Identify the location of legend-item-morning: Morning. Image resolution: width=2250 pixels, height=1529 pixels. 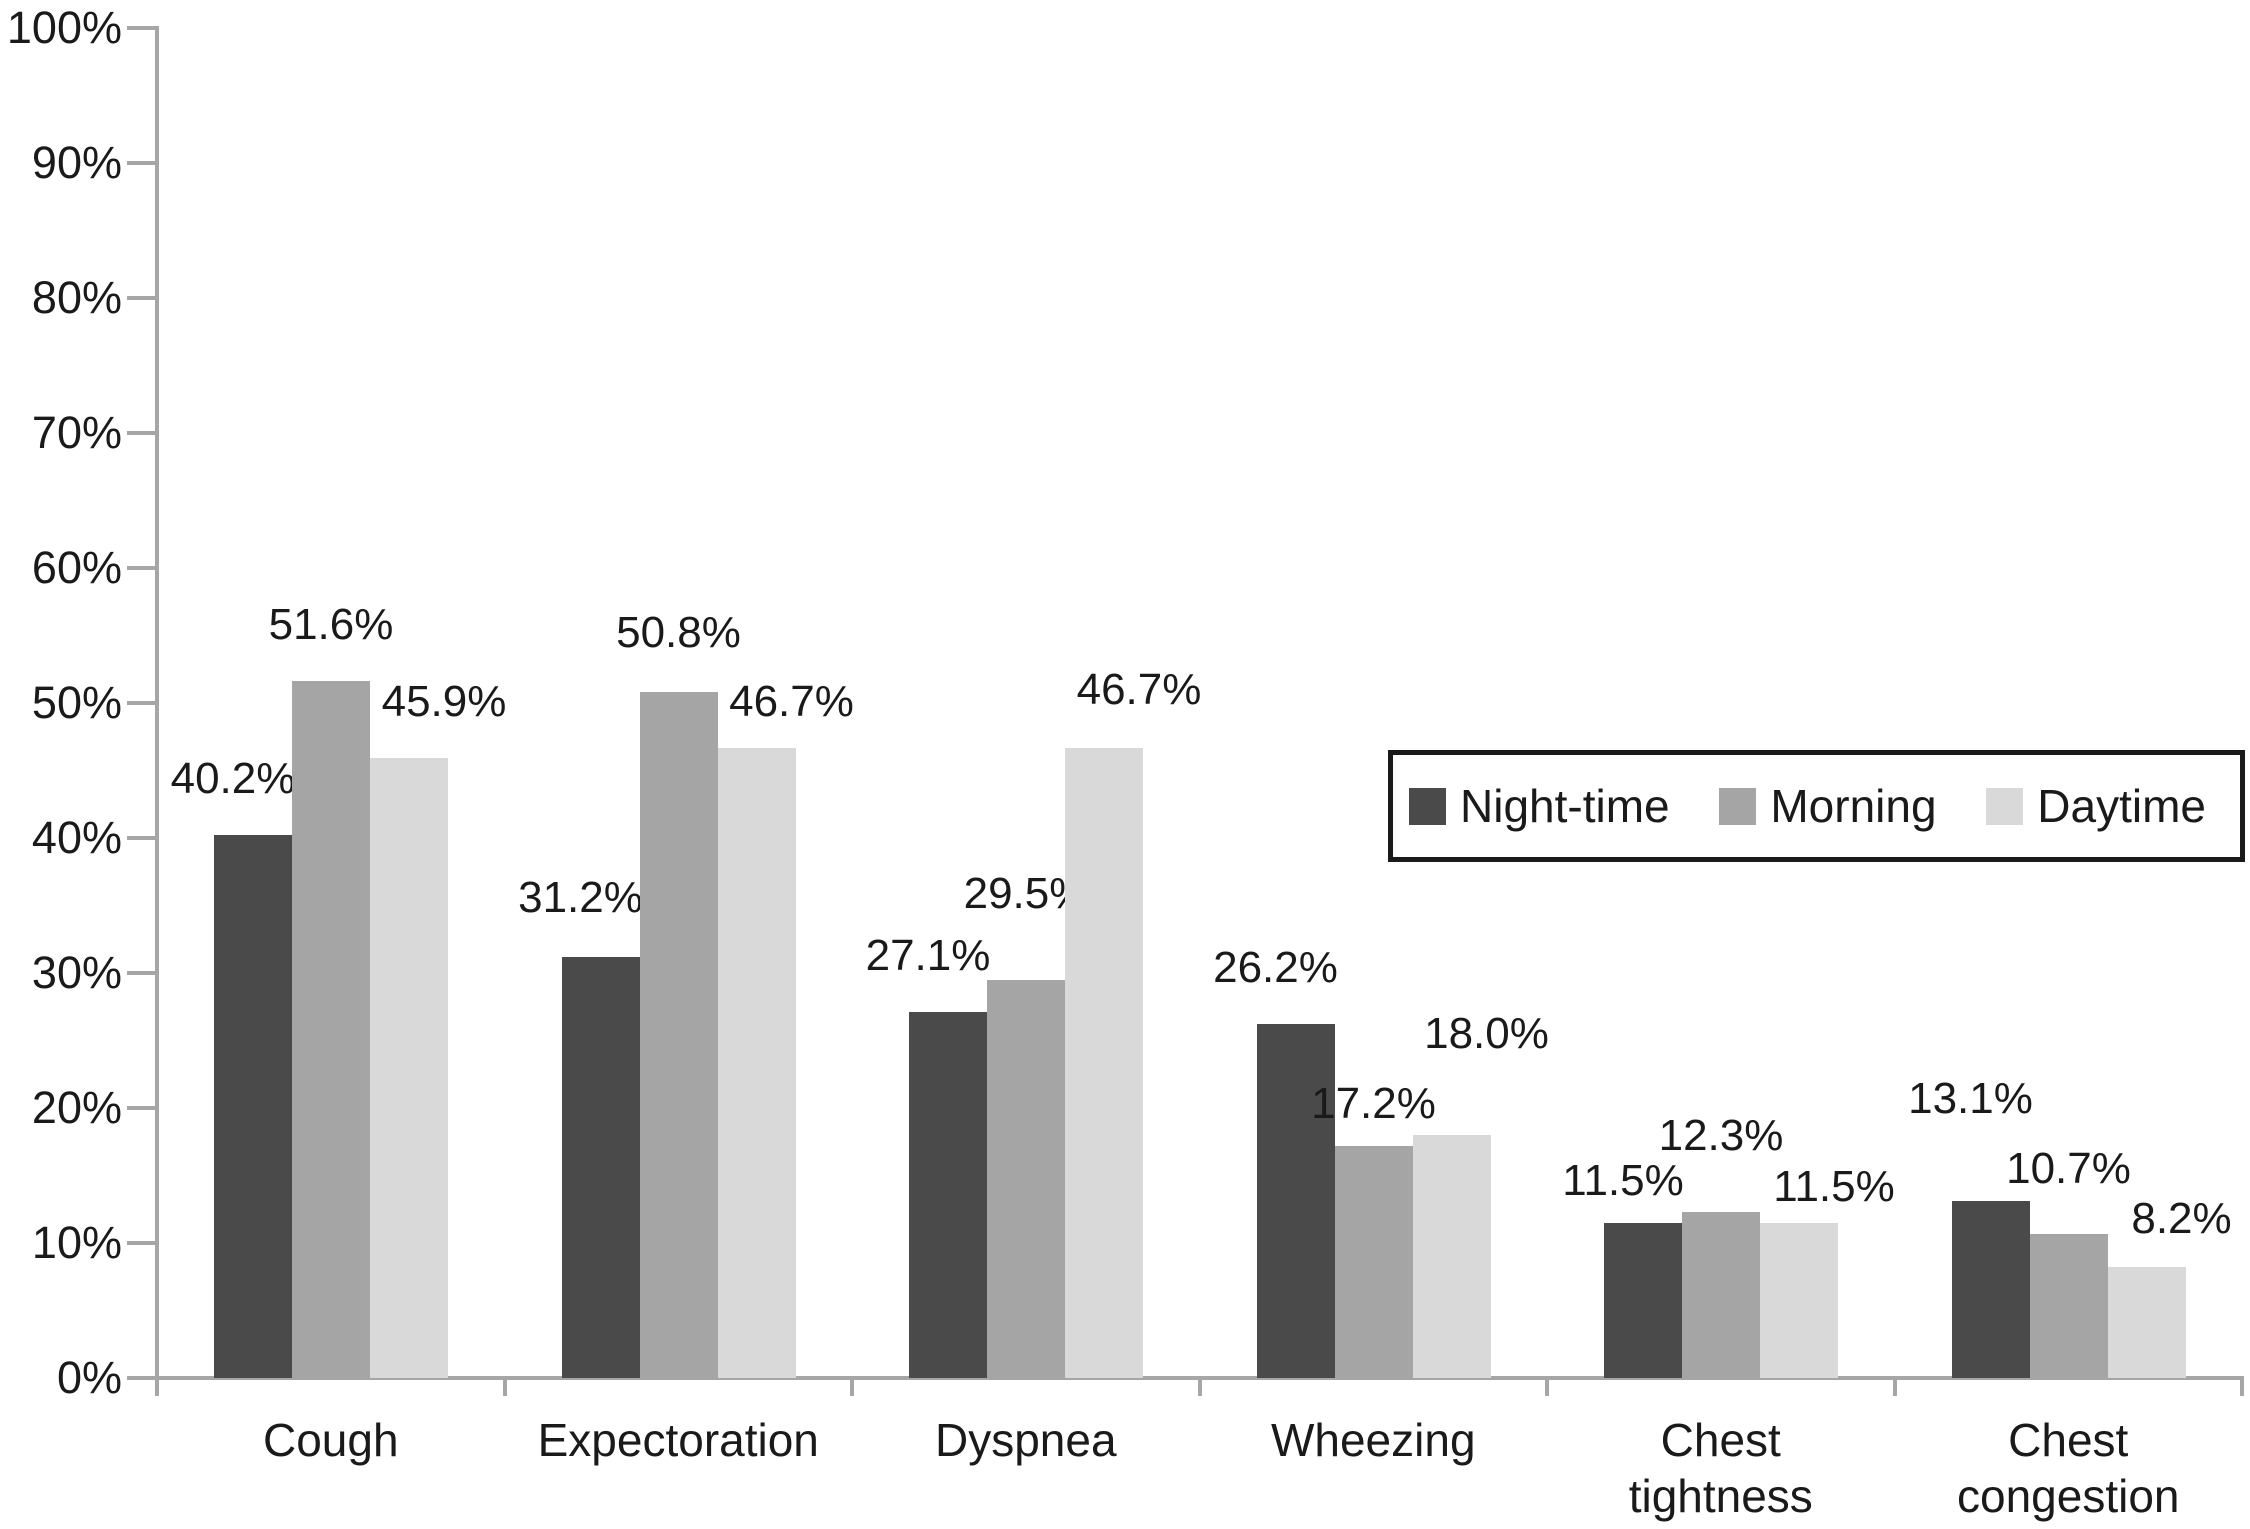
(1828, 806).